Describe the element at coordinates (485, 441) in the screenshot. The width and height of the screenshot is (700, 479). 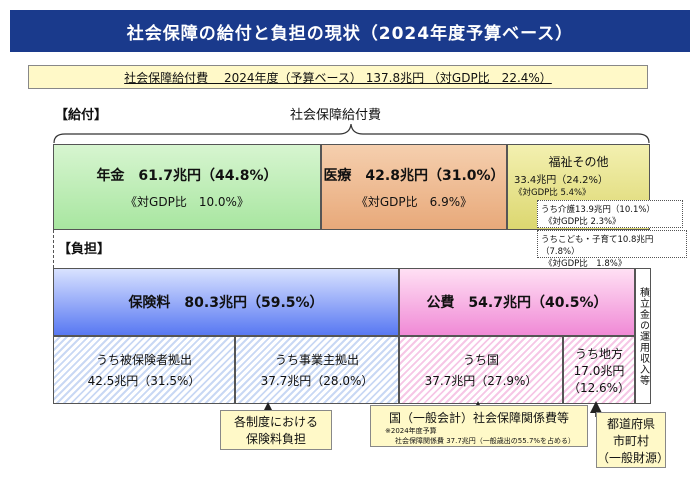
I see `national-note-sub2: 社会保障関係費 37.7兆円（一般歳出の55.7%を占める）` at that location.